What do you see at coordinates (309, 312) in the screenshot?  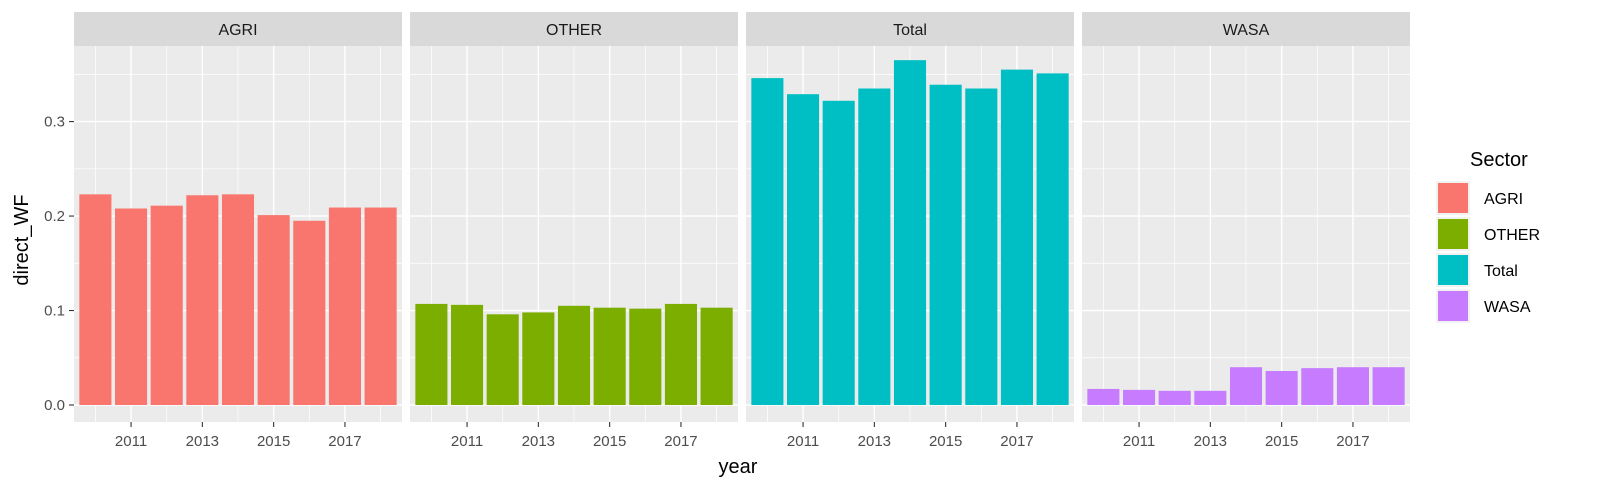 I see `bar-agri-2016` at bounding box center [309, 312].